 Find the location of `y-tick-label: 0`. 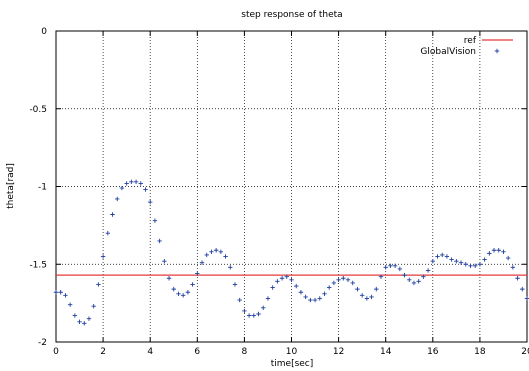

y-tick-label: 0 is located at coordinates (44, 32).